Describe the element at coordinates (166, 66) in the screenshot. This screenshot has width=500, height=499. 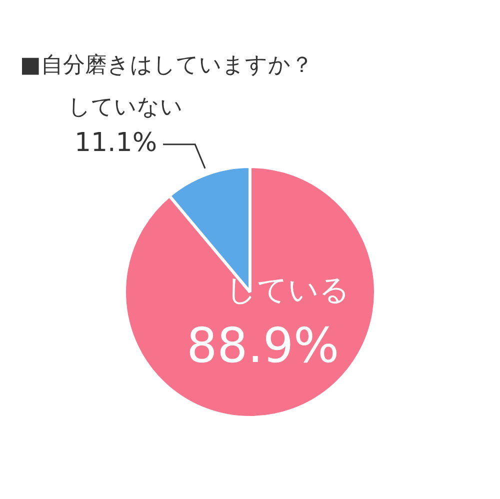
I see `chart-title: ■自分磨きはしていますか？` at that location.